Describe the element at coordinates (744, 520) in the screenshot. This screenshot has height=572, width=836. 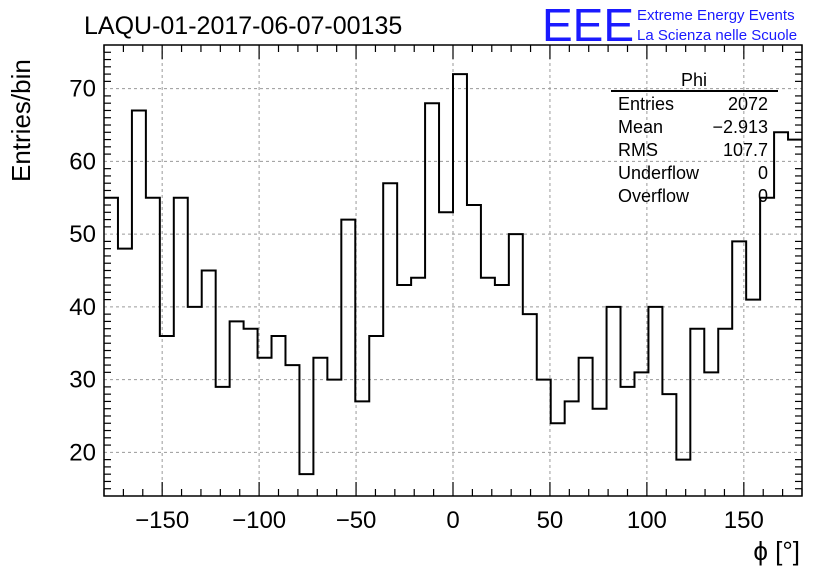
I see `x-tick-label: 150` at that location.